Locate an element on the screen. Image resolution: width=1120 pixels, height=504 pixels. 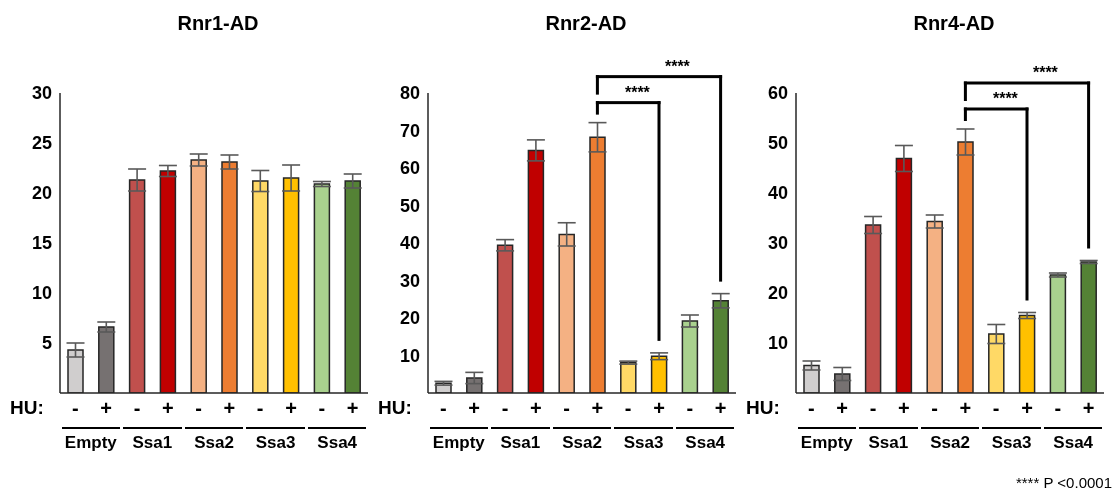
text: **** P <0.0001 is located at coordinates (1063, 482).